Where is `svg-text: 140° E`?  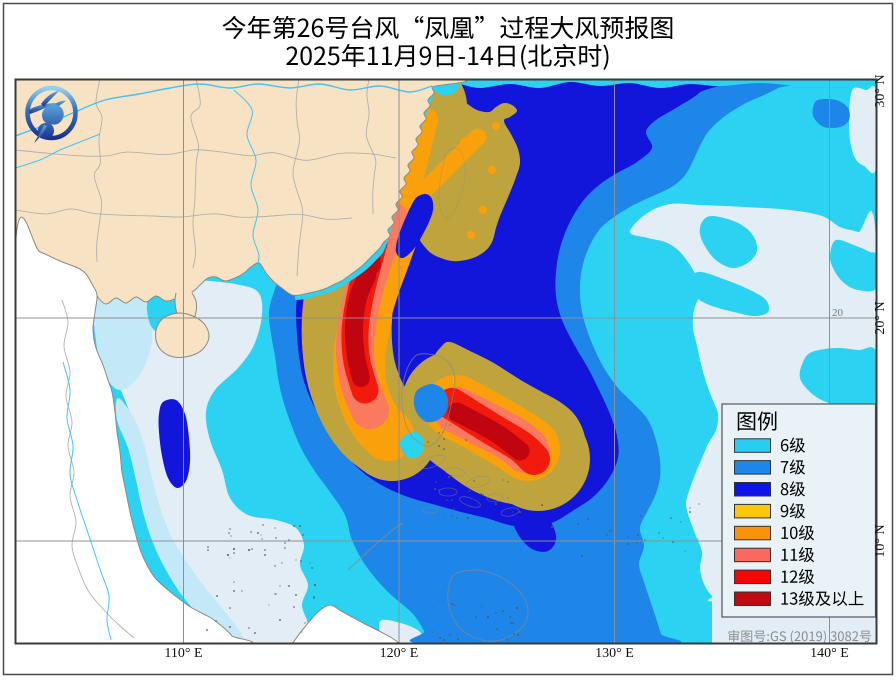 svg-text: 140° E is located at coordinates (829, 653).